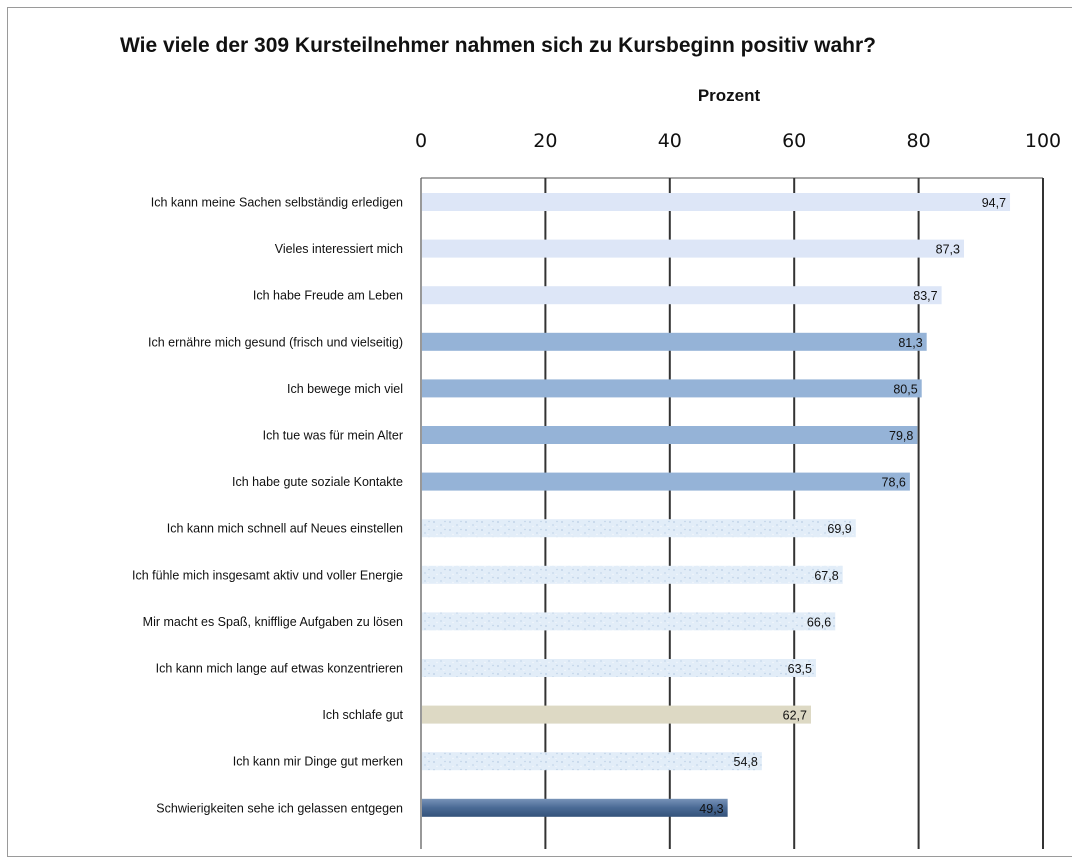 This screenshot has width=1072, height=857. What do you see at coordinates (362, 715) in the screenshot?
I see `category-label-12: Ich schlafe gut` at bounding box center [362, 715].